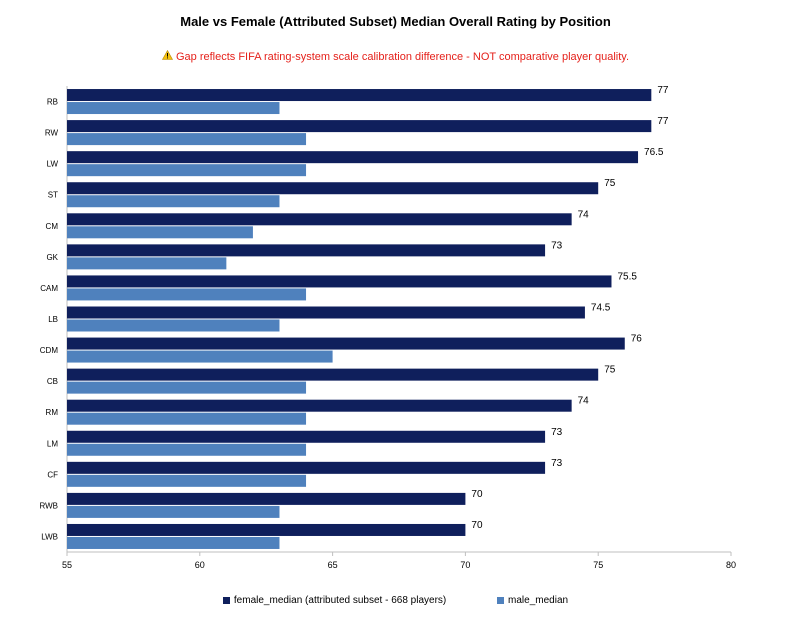  What do you see at coordinates (465, 565) in the screenshot?
I see `x-tick-label: 70` at bounding box center [465, 565].